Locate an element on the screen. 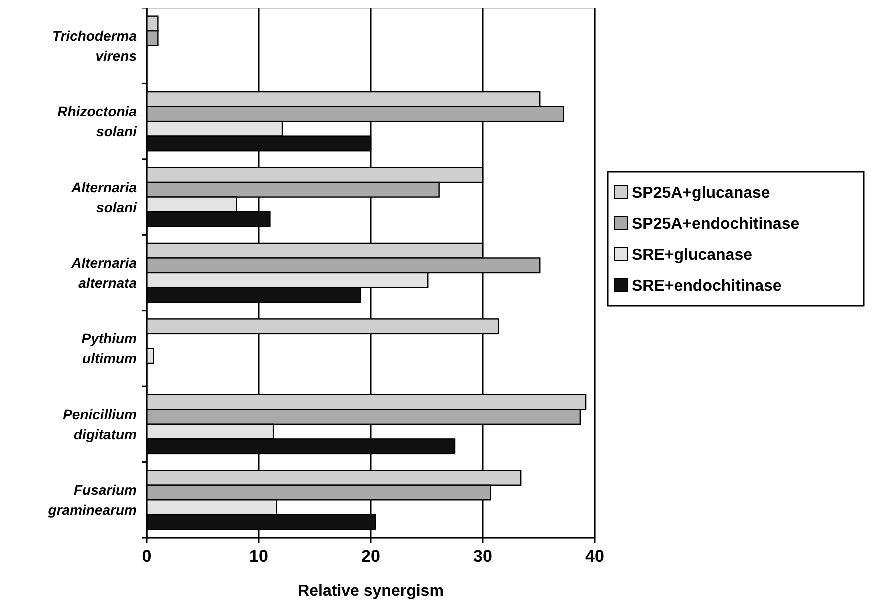 This screenshot has width=876, height=612. legend-label: SRE+glucanase is located at coordinates (692, 255).